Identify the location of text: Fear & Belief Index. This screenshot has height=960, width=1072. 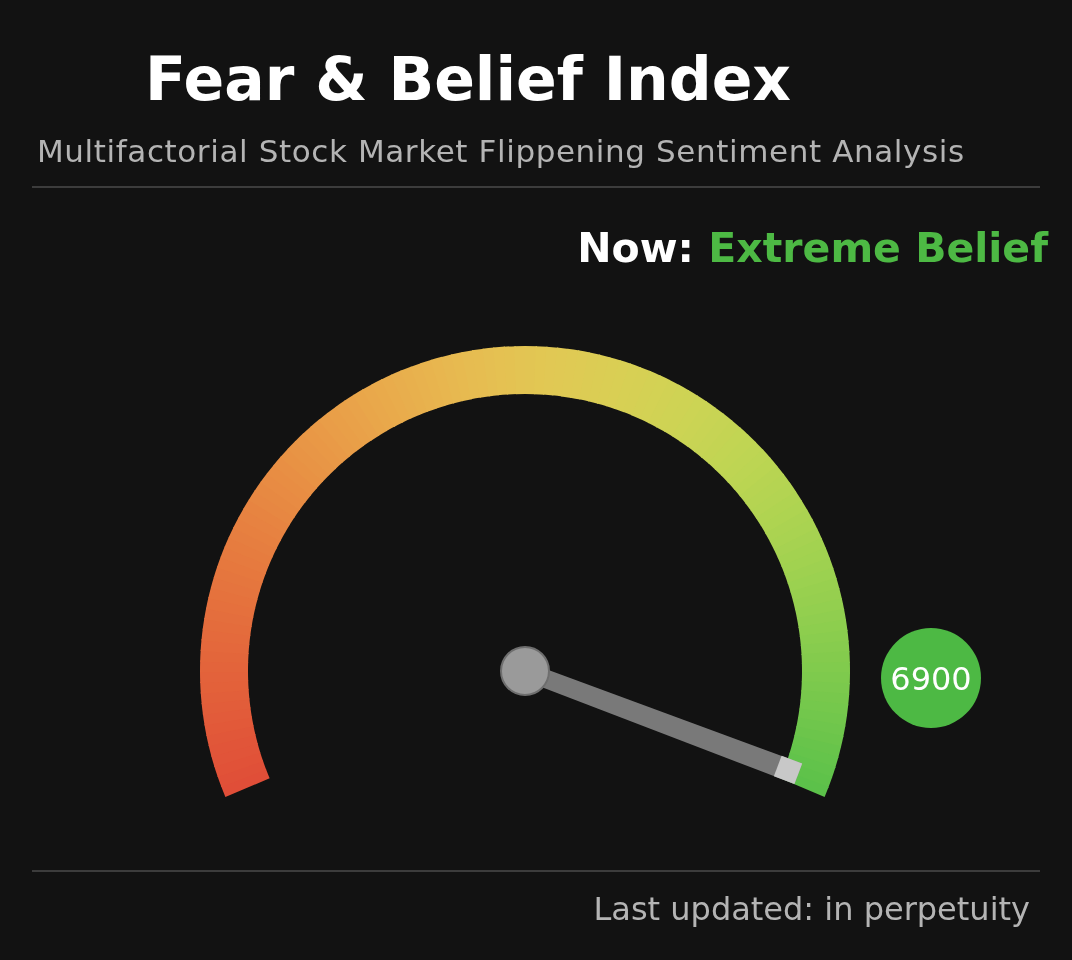
(468, 79).